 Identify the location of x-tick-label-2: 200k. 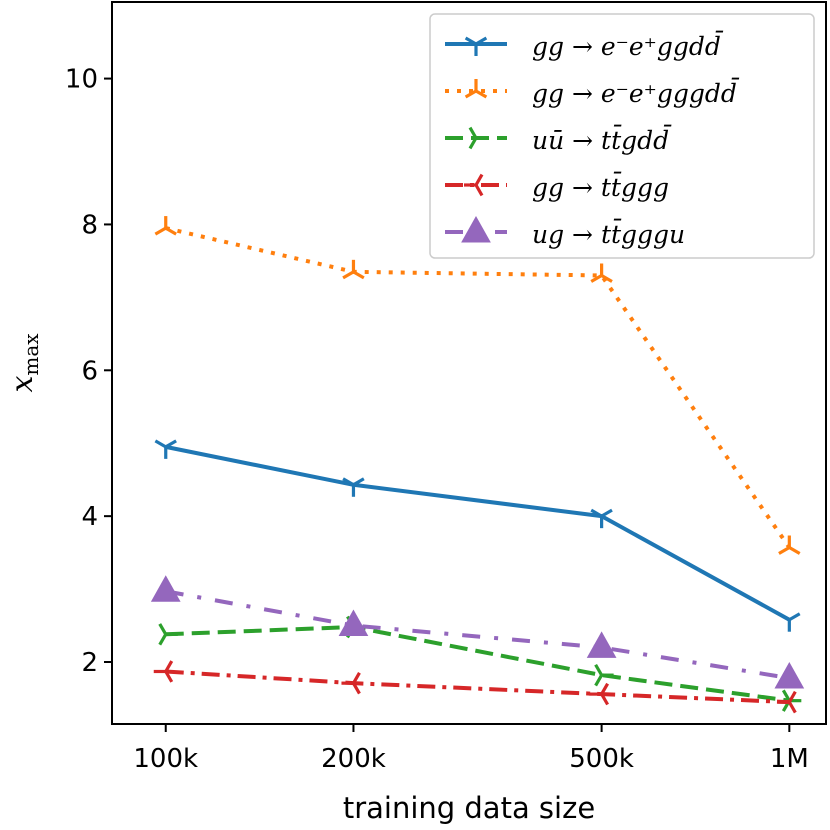
(353, 759).